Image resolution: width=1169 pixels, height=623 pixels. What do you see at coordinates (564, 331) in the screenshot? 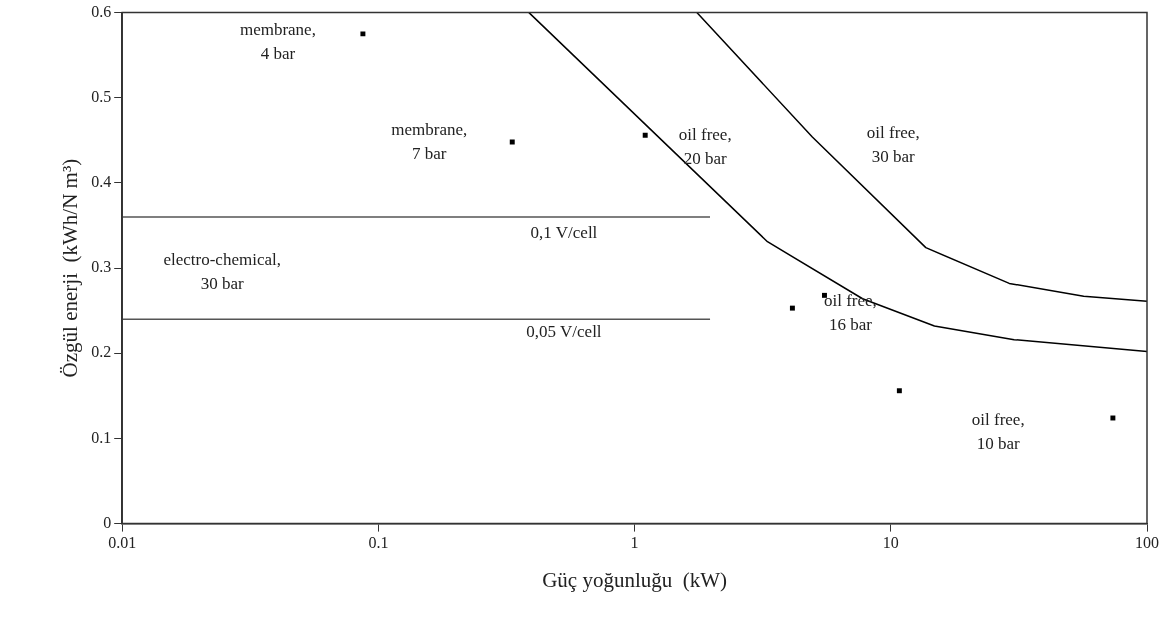
I see `annotation: 0,05 V/cell` at bounding box center [564, 331].